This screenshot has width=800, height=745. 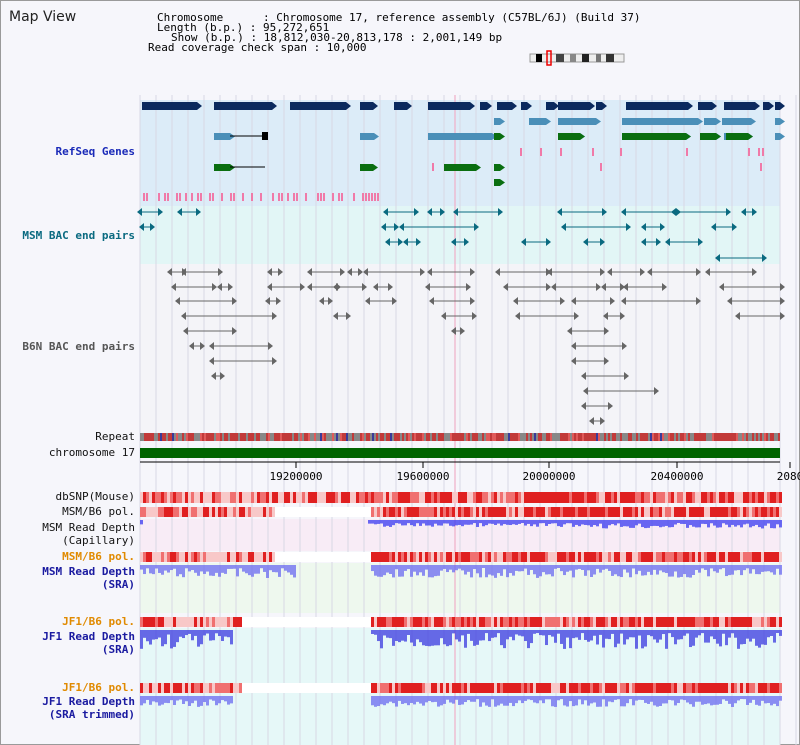 What do you see at coordinates (549, 58) in the screenshot?
I see `ideogram-highlight` at bounding box center [549, 58].